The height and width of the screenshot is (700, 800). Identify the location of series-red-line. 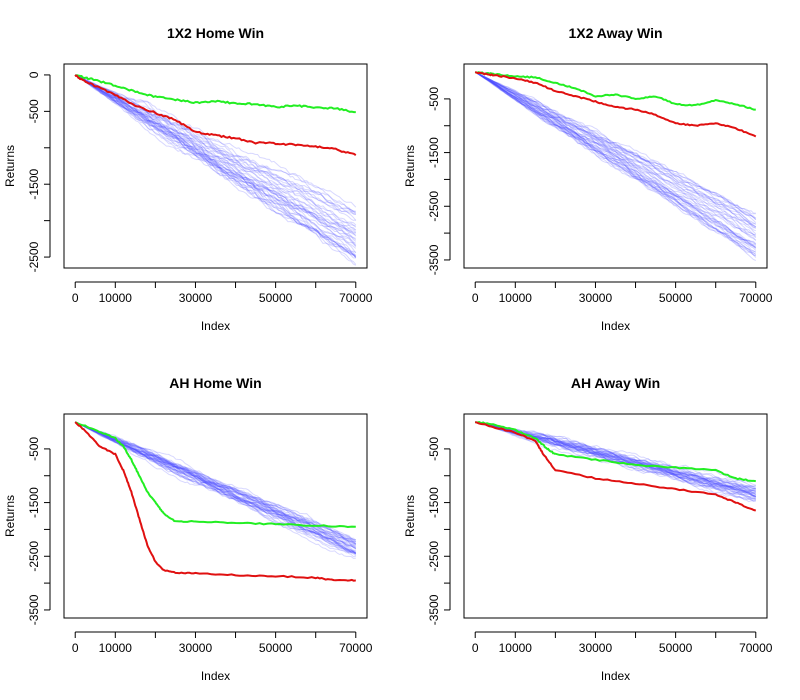
(615, 466).